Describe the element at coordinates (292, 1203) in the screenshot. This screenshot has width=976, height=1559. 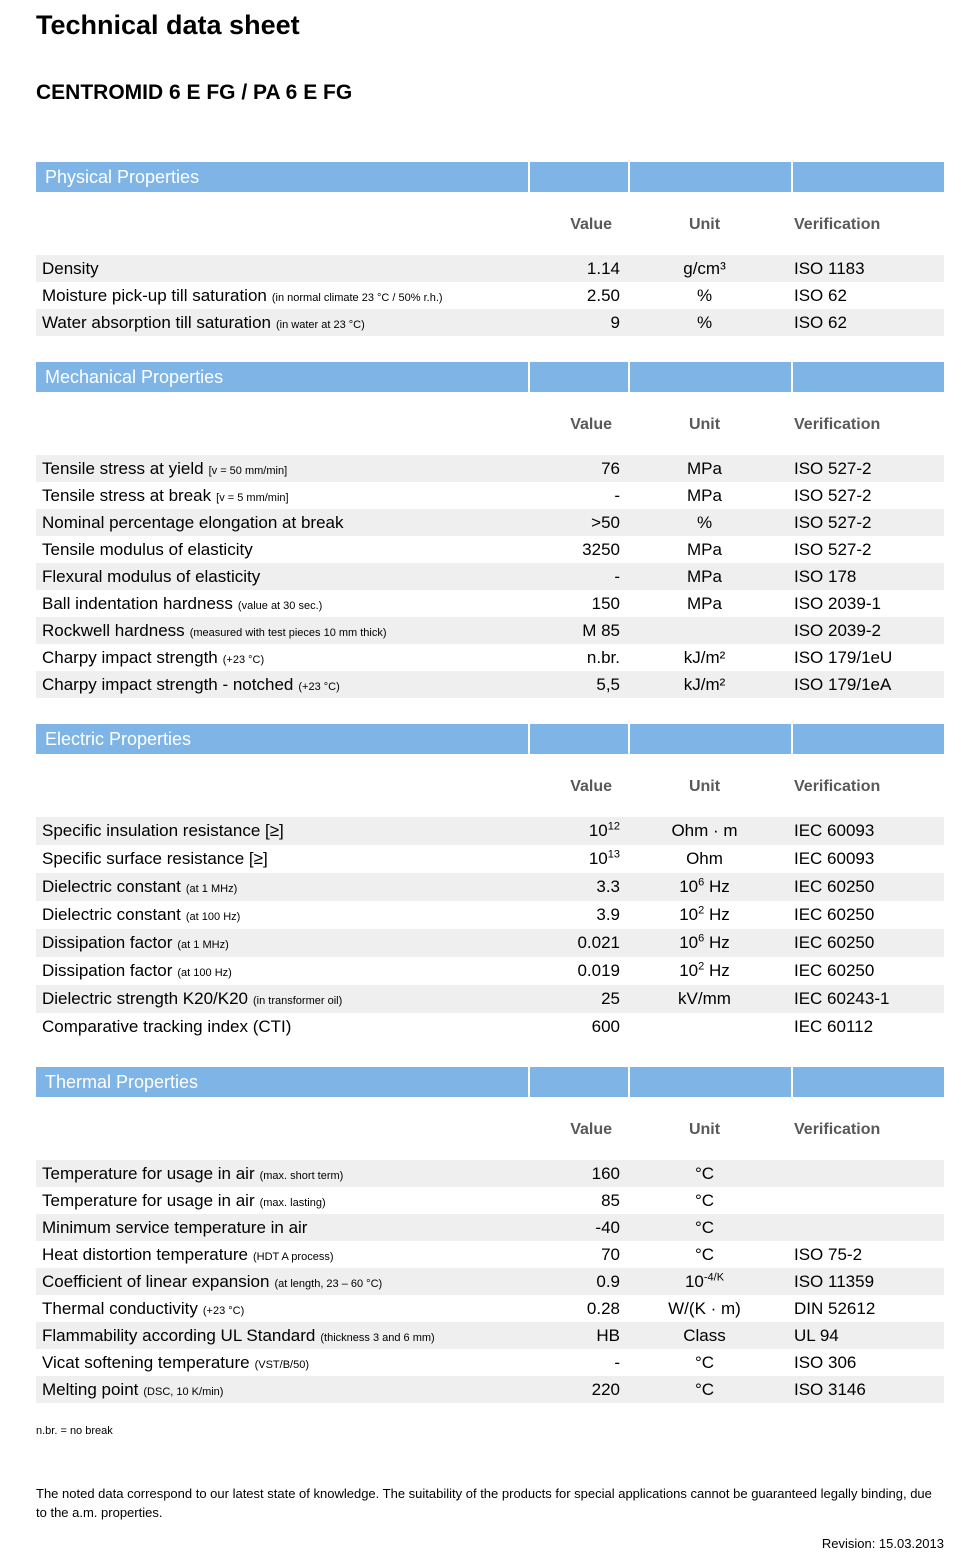
I see `property-note: (max. lasting)` at that location.